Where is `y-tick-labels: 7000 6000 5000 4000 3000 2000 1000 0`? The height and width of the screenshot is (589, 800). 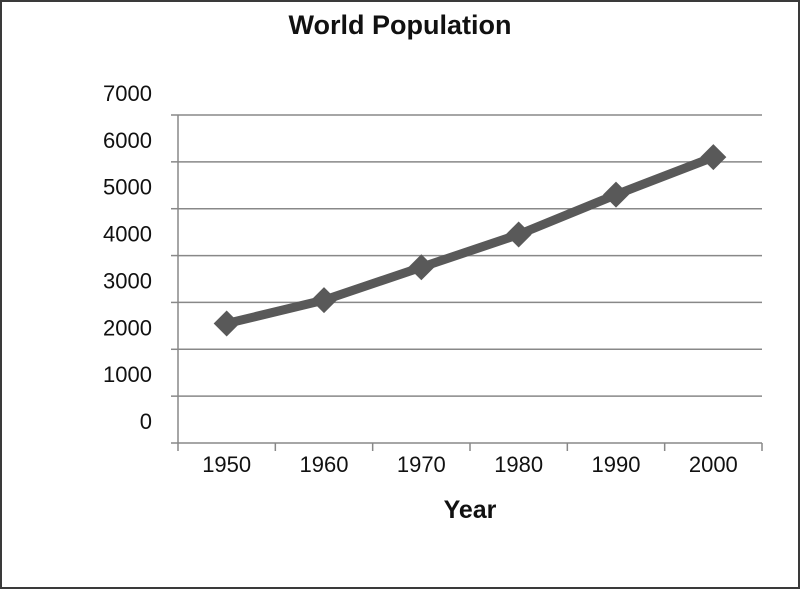 y-tick-labels: 7000 6000 5000 4000 3000 2000 1000 0 is located at coordinates (127, 257).